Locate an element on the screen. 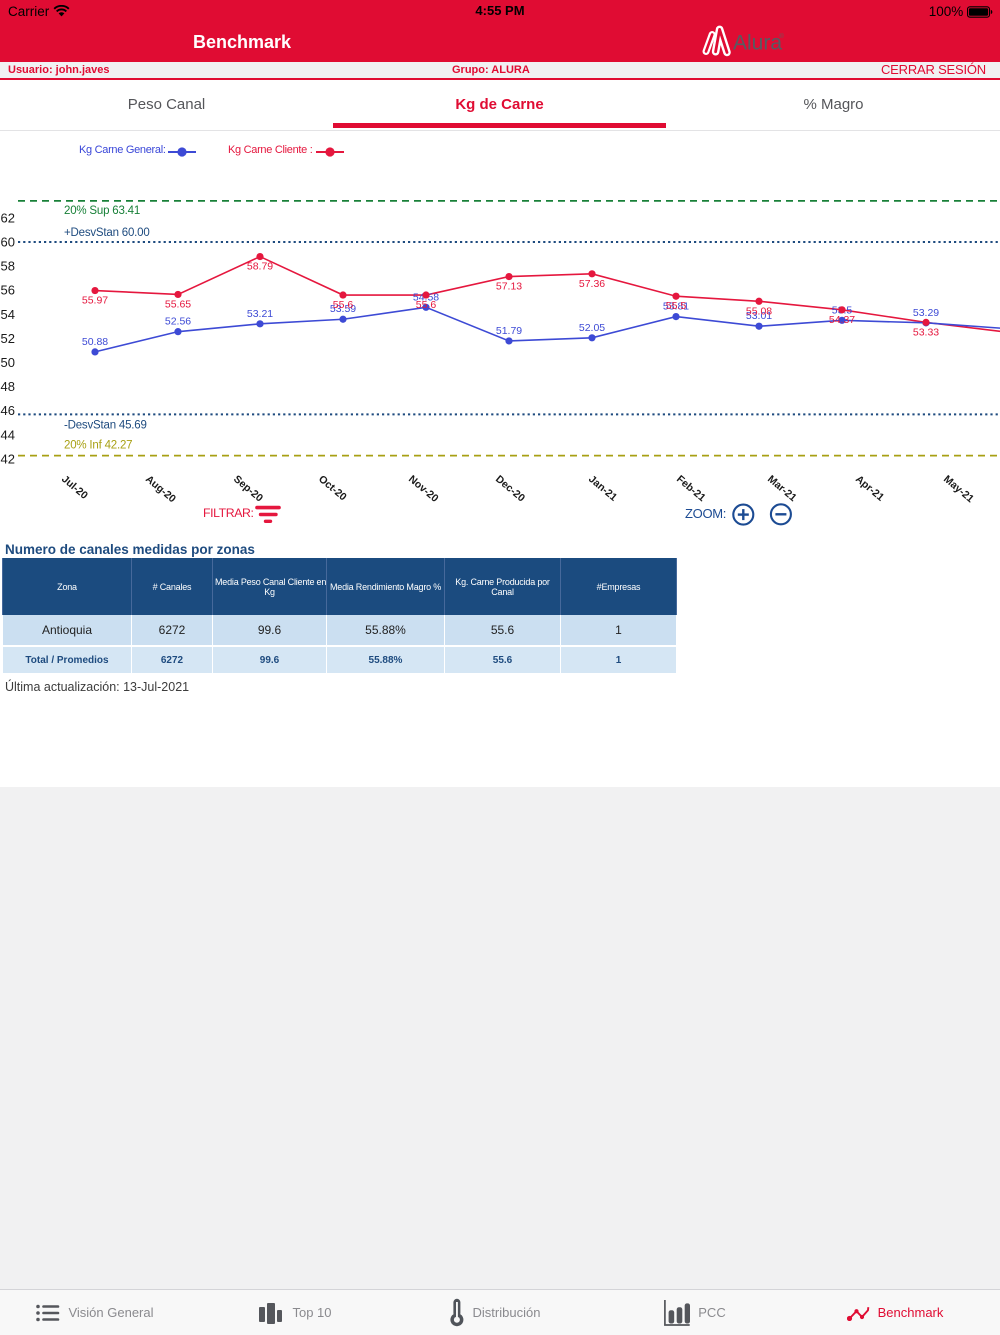 This screenshot has width=1000, height=1335. svg-text: Mar-21 is located at coordinates (782, 488).